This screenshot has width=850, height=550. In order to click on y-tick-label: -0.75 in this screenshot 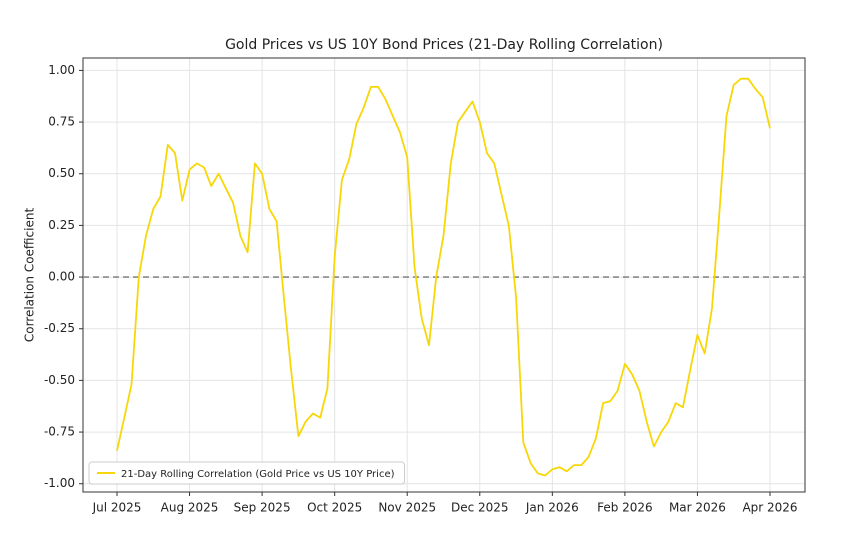, I will do `click(59, 432)`.